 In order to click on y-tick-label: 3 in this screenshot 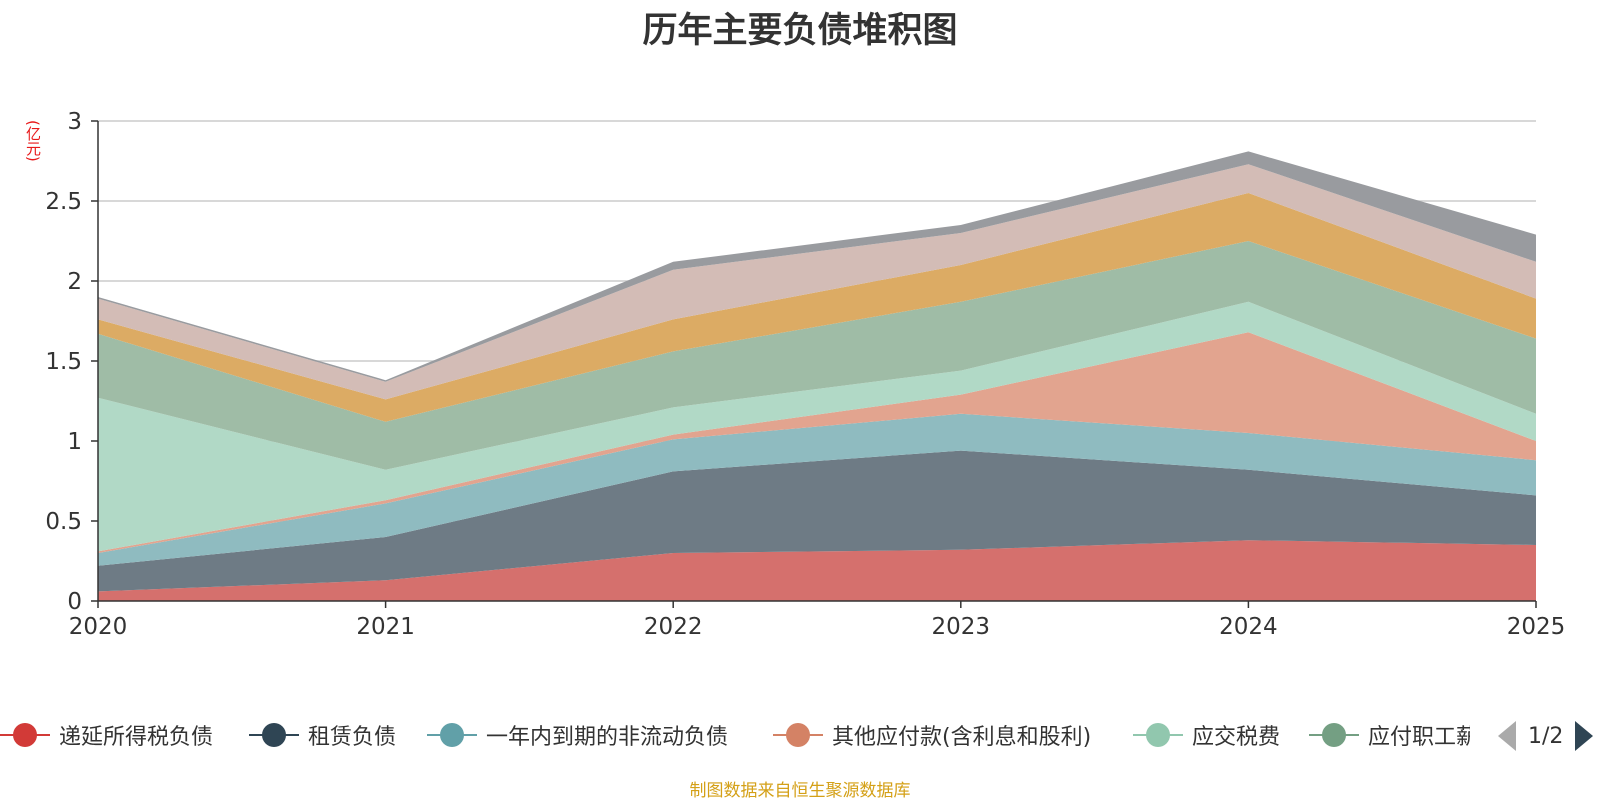, I will do `click(74, 122)`.